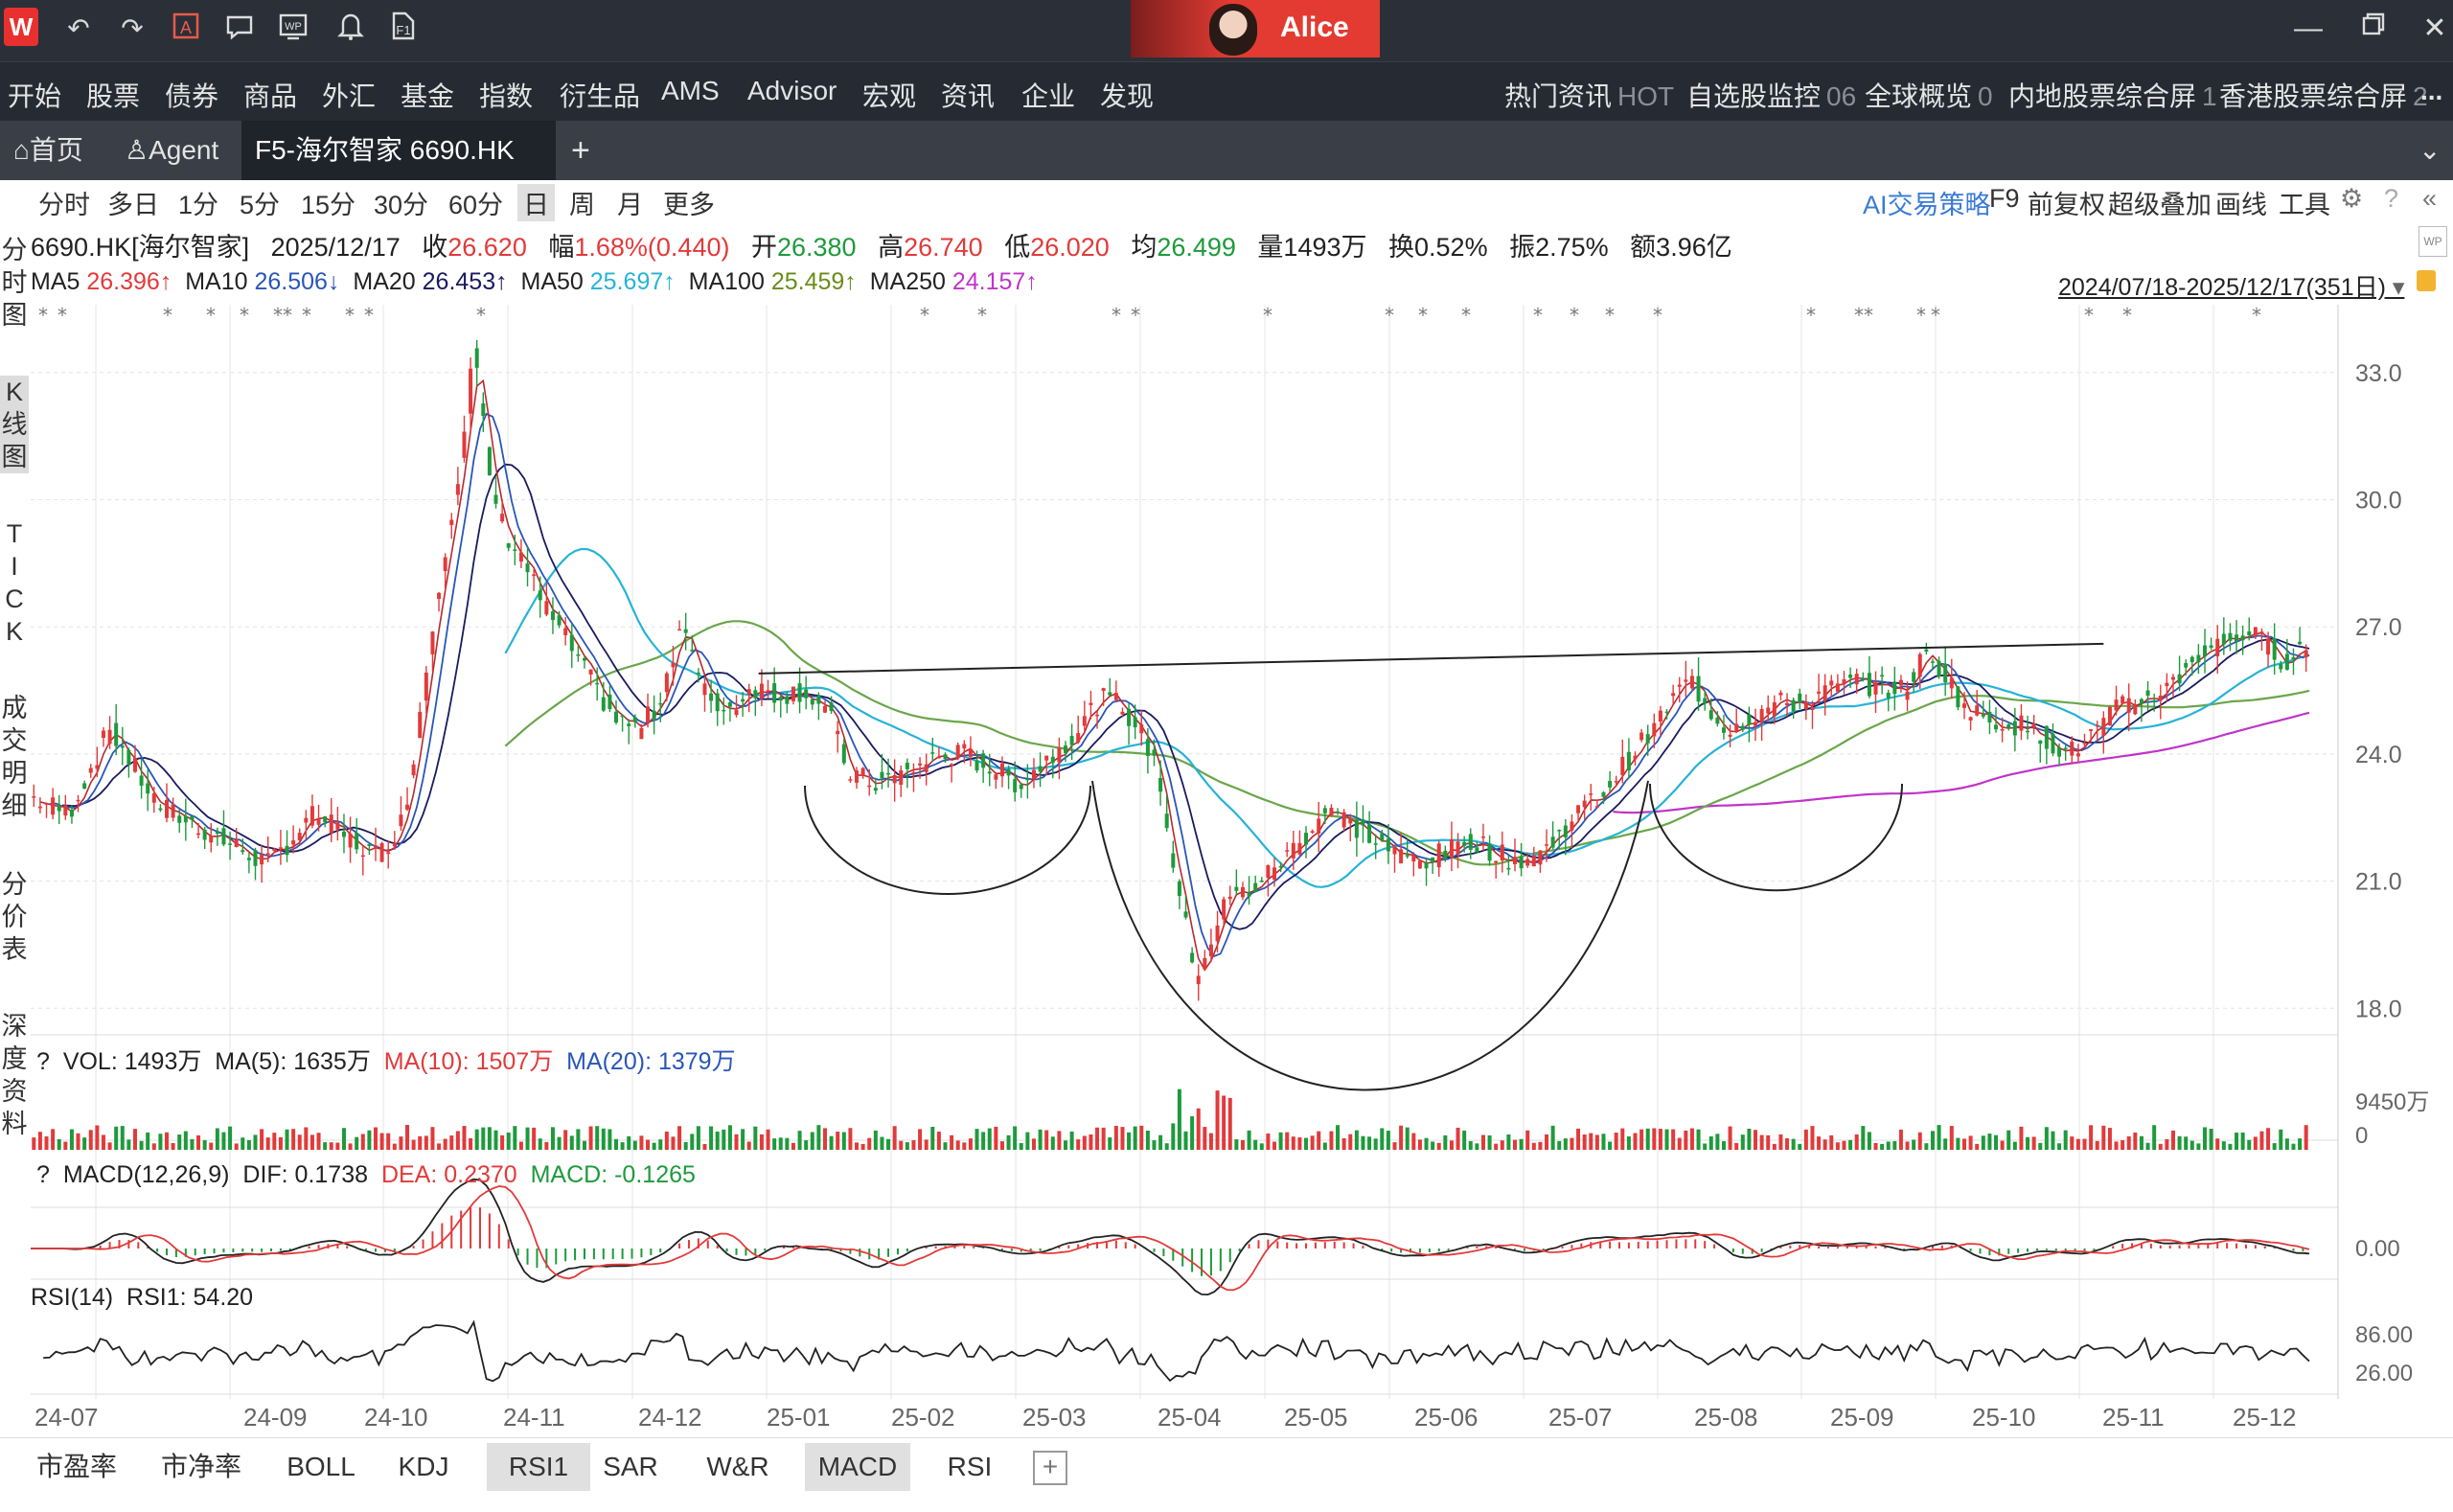  I want to click on date-axis-tick: 24-11, so click(534, 1417).